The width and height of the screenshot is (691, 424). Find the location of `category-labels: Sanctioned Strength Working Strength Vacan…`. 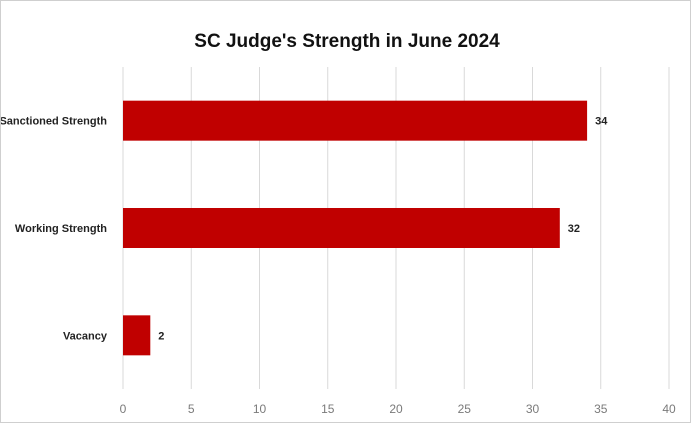

category-labels: Sanctioned Strength Working Strength Vacan… is located at coordinates (54, 229).